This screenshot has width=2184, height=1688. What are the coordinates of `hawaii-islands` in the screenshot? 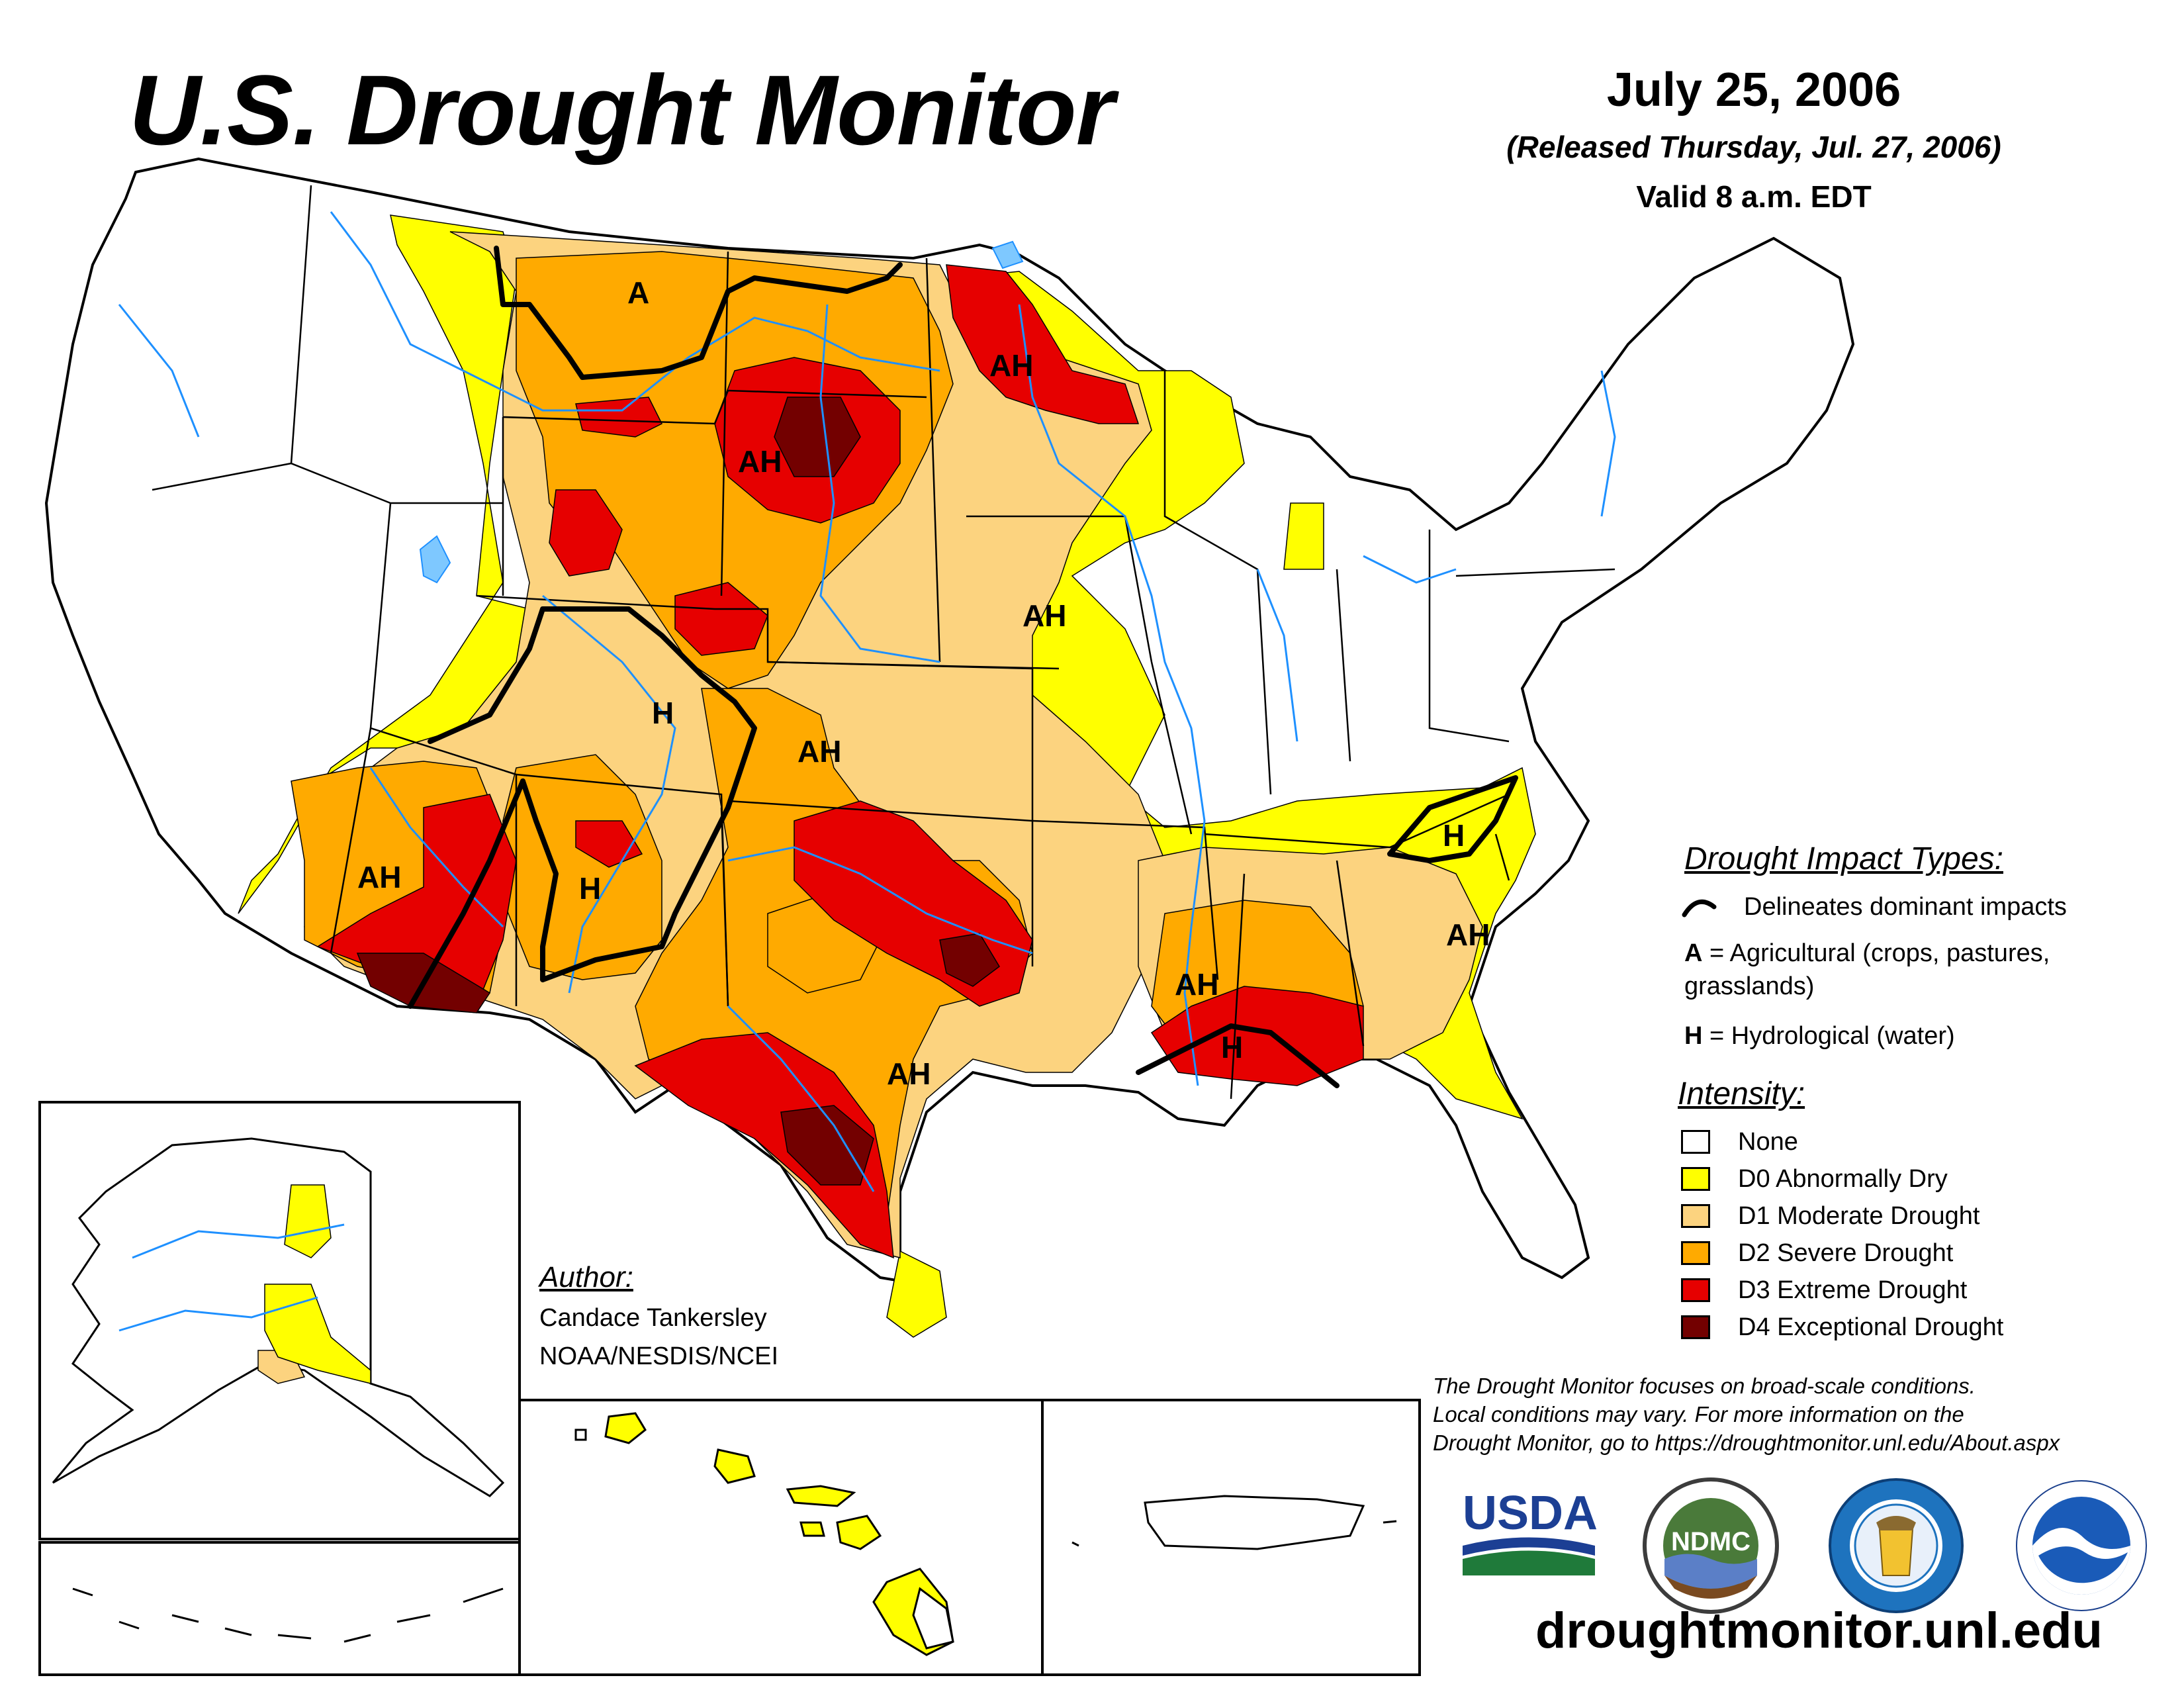 It's located at (764, 1534).